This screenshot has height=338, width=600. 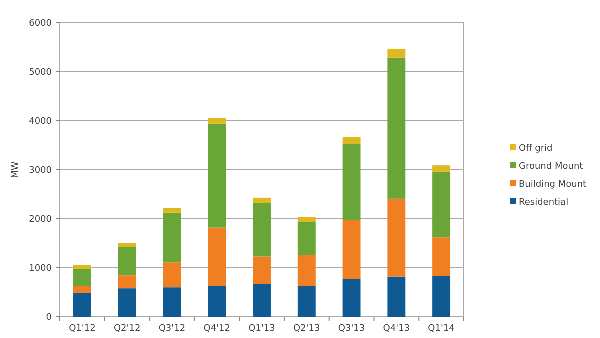 I want to click on y-tick-label: 4000, so click(x=40, y=122).